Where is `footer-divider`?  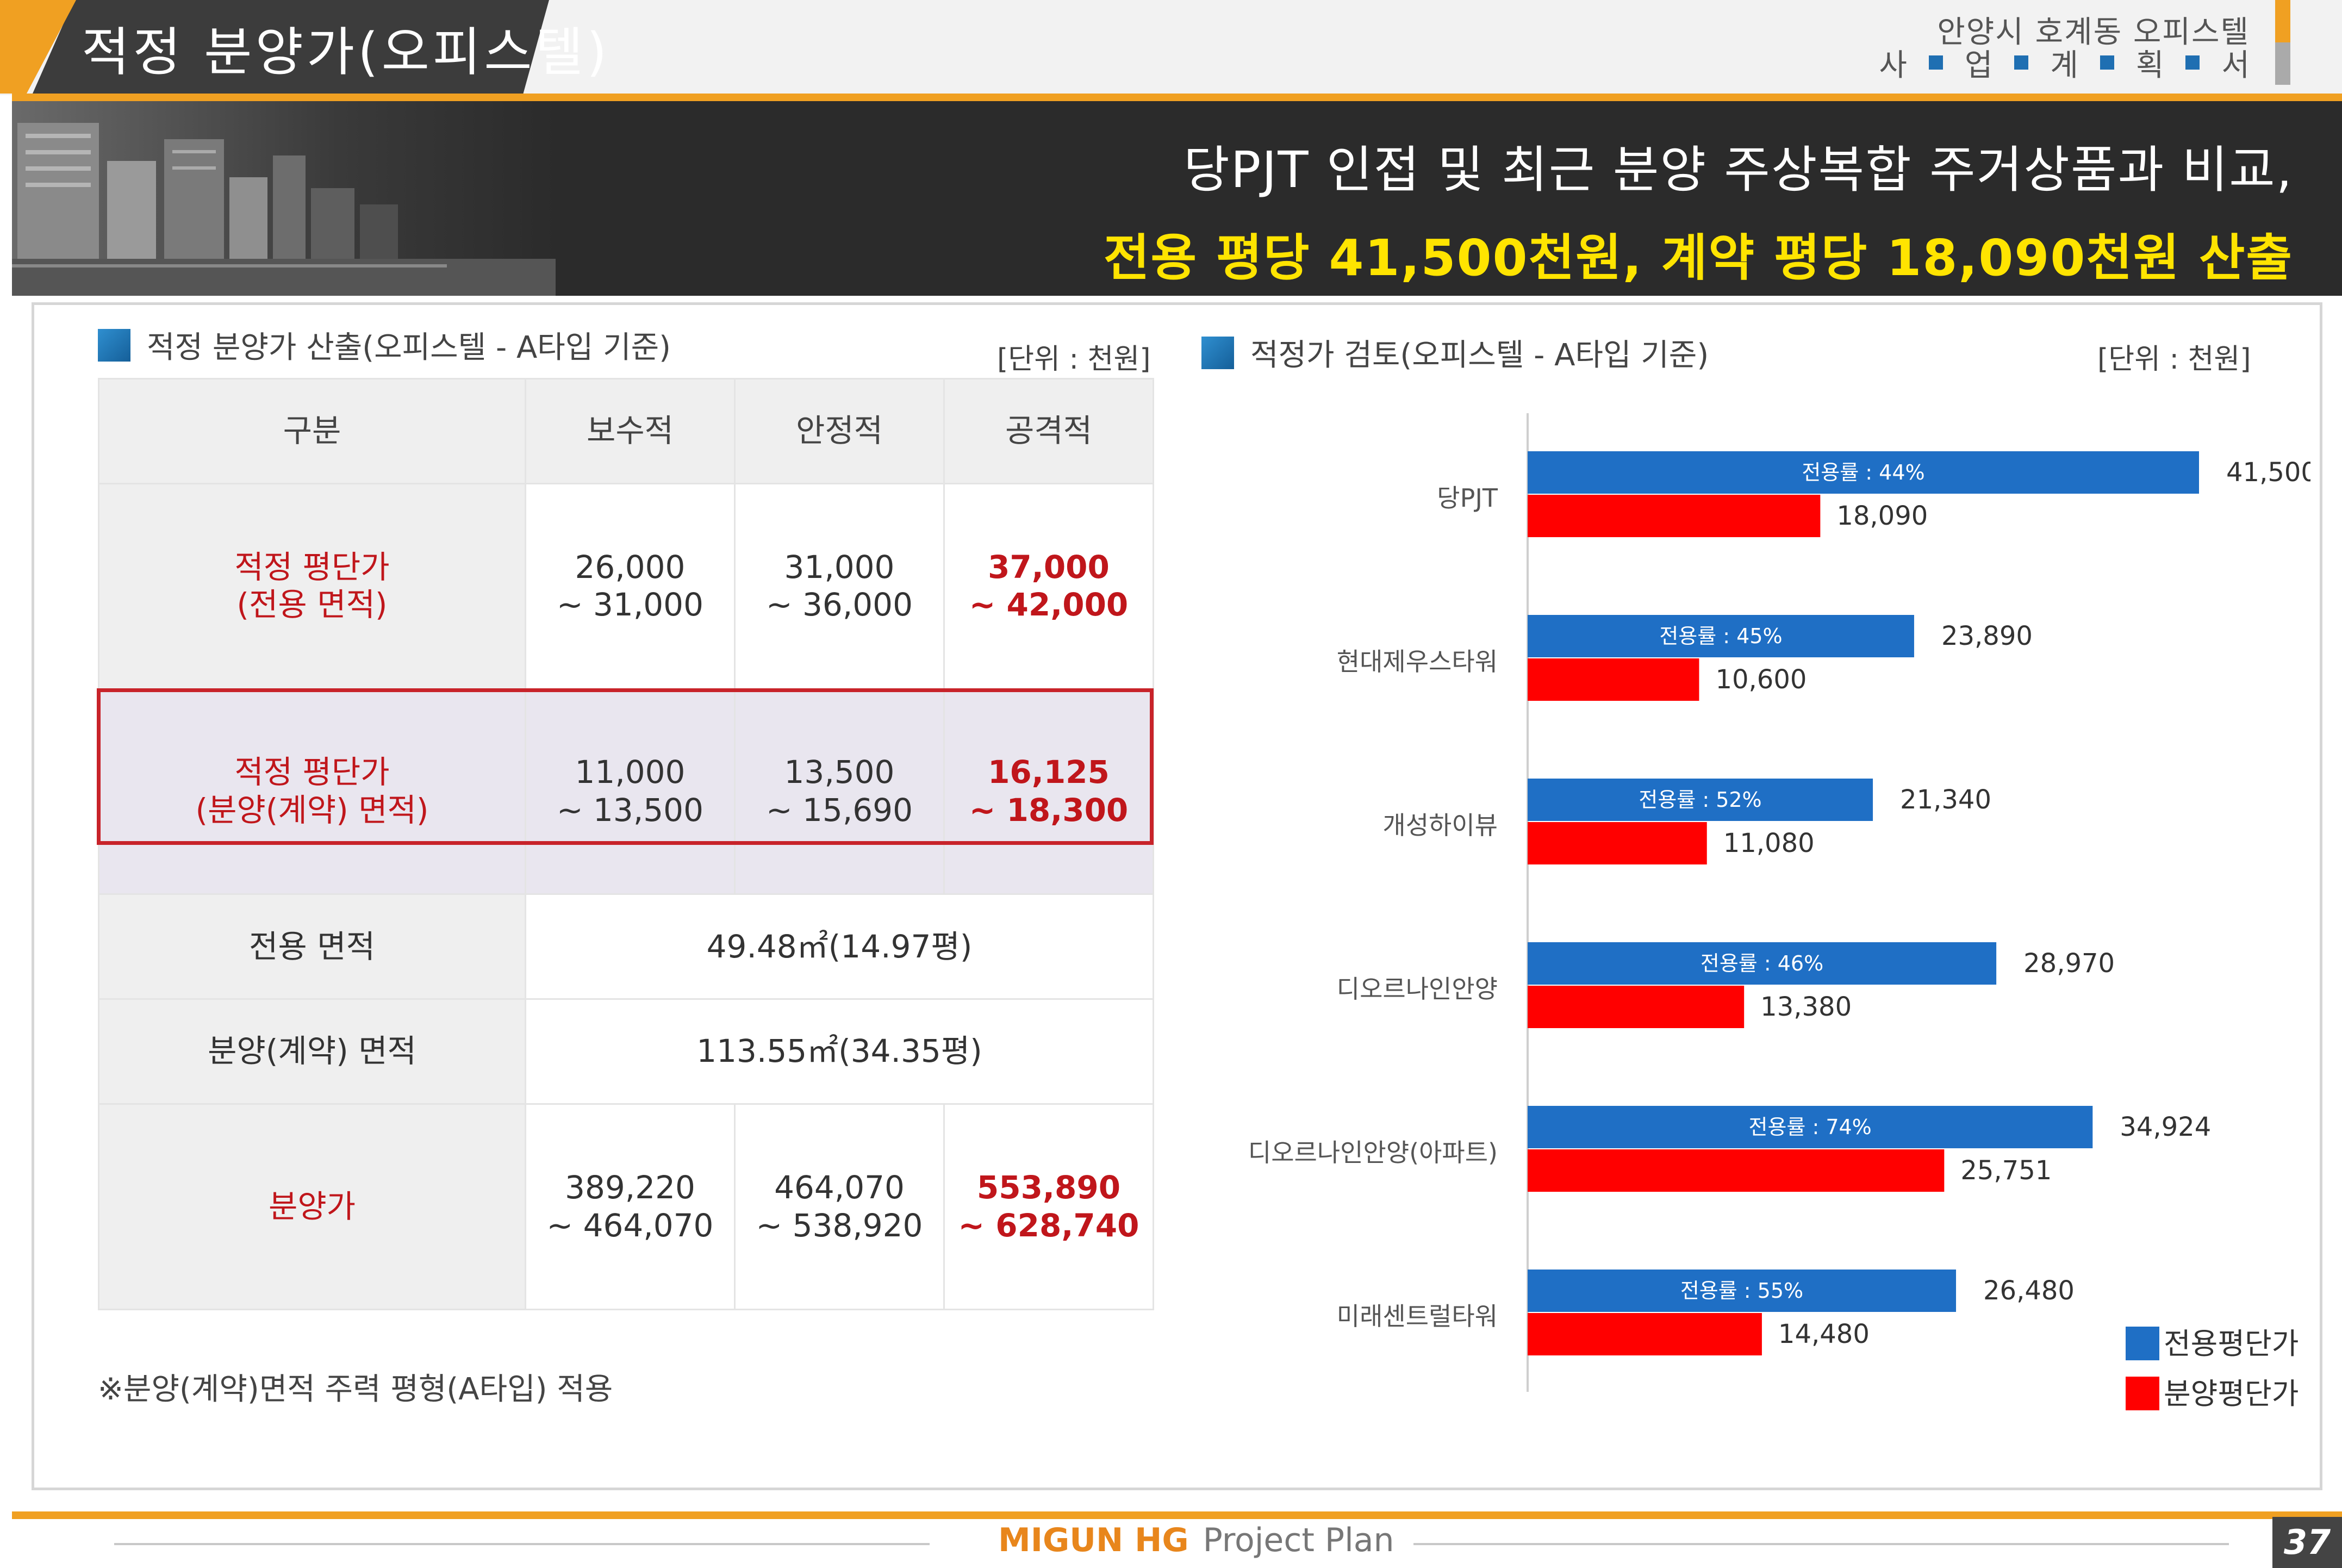
footer-divider is located at coordinates (1177, 1515).